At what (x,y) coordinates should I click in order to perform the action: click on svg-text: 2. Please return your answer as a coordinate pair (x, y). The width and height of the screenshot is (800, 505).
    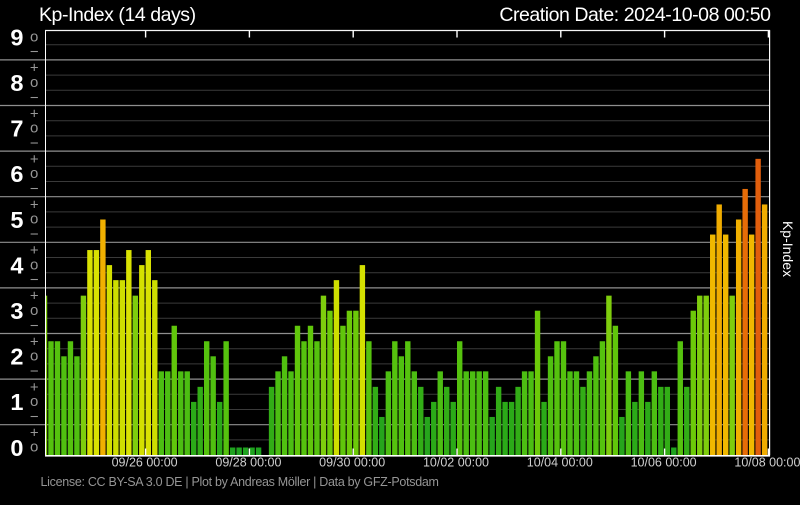
    Looking at the image, I should click on (16, 357).